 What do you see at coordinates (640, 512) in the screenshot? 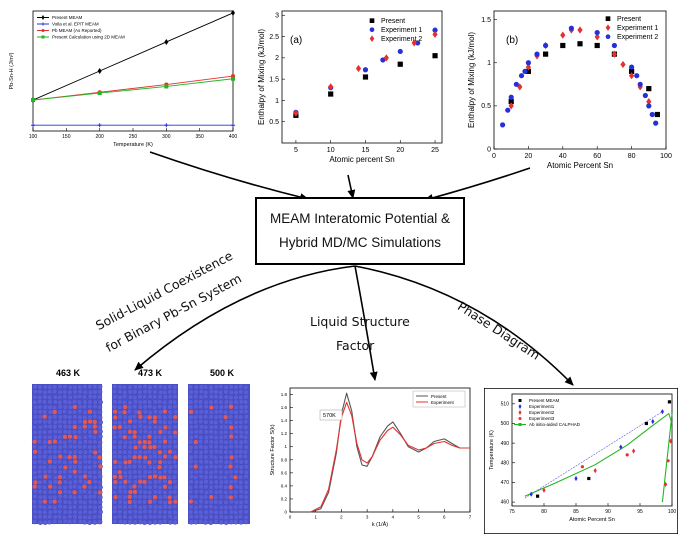
I see `x-tick-label: 95` at bounding box center [640, 512].